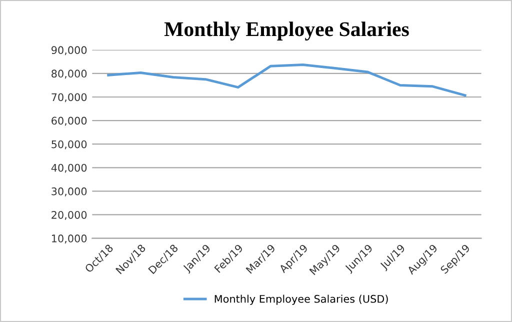  I want to click on y-tick-label: 50,000, so click(69, 145).